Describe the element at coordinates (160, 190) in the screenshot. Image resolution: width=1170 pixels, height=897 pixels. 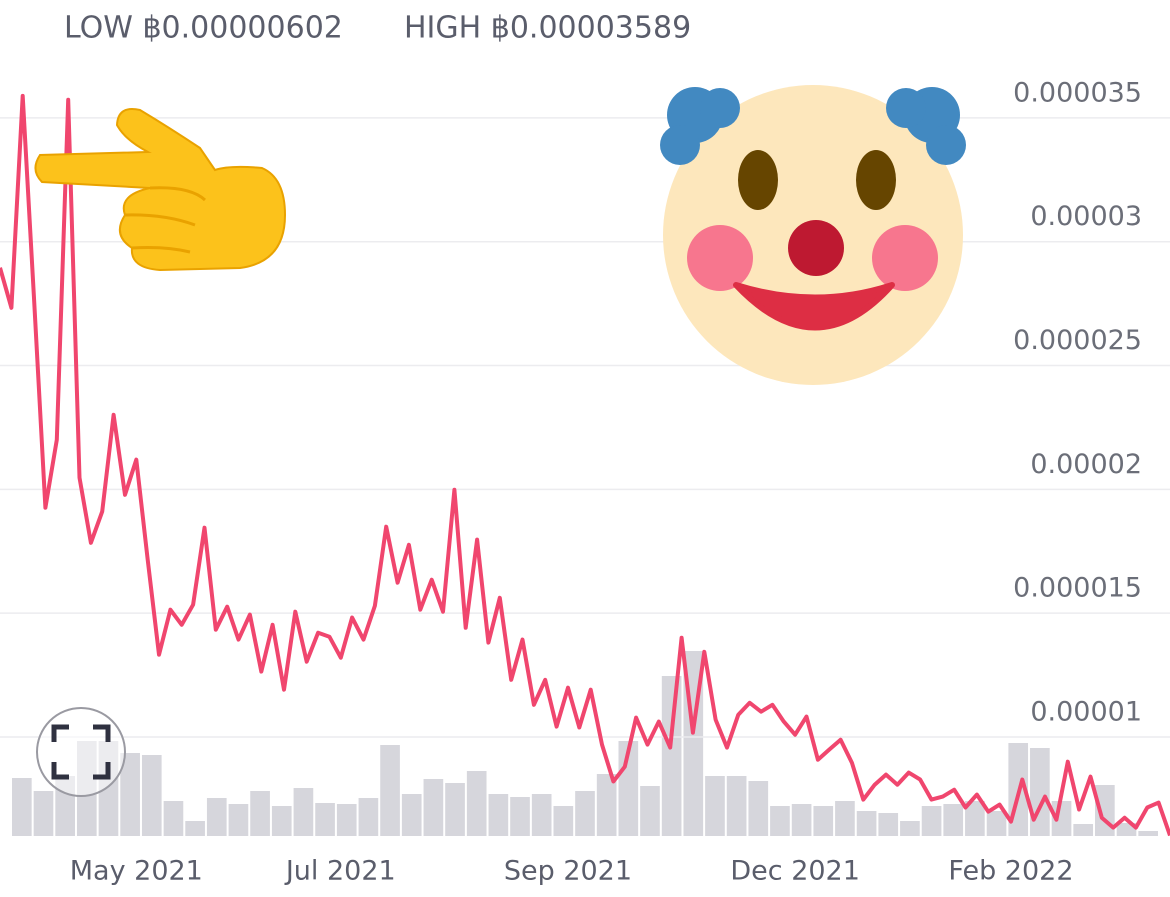
I see `pointing-hand-emoji` at that location.